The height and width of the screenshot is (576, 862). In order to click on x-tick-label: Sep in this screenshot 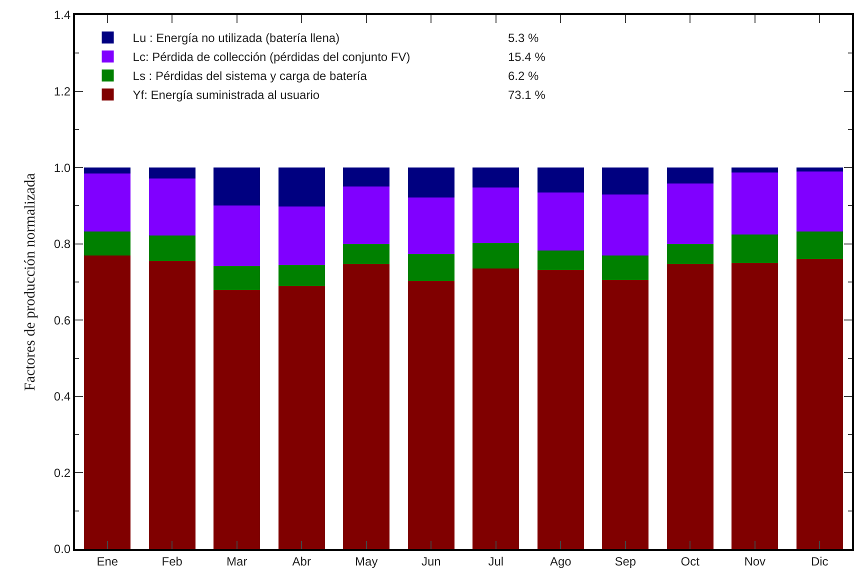, I will do `click(625, 561)`.